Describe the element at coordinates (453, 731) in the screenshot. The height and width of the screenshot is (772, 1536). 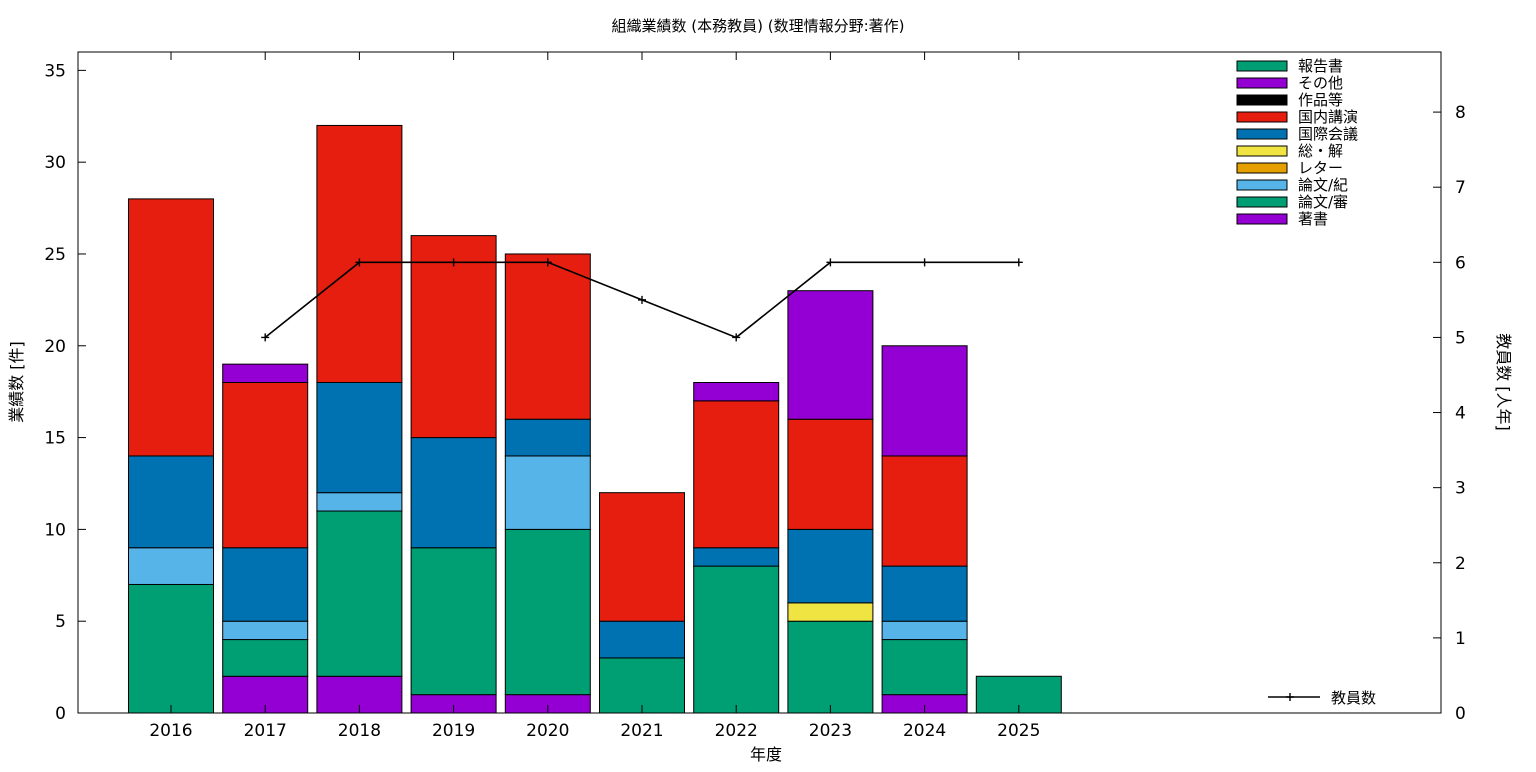
I see `x-tick-label: 2019` at that location.